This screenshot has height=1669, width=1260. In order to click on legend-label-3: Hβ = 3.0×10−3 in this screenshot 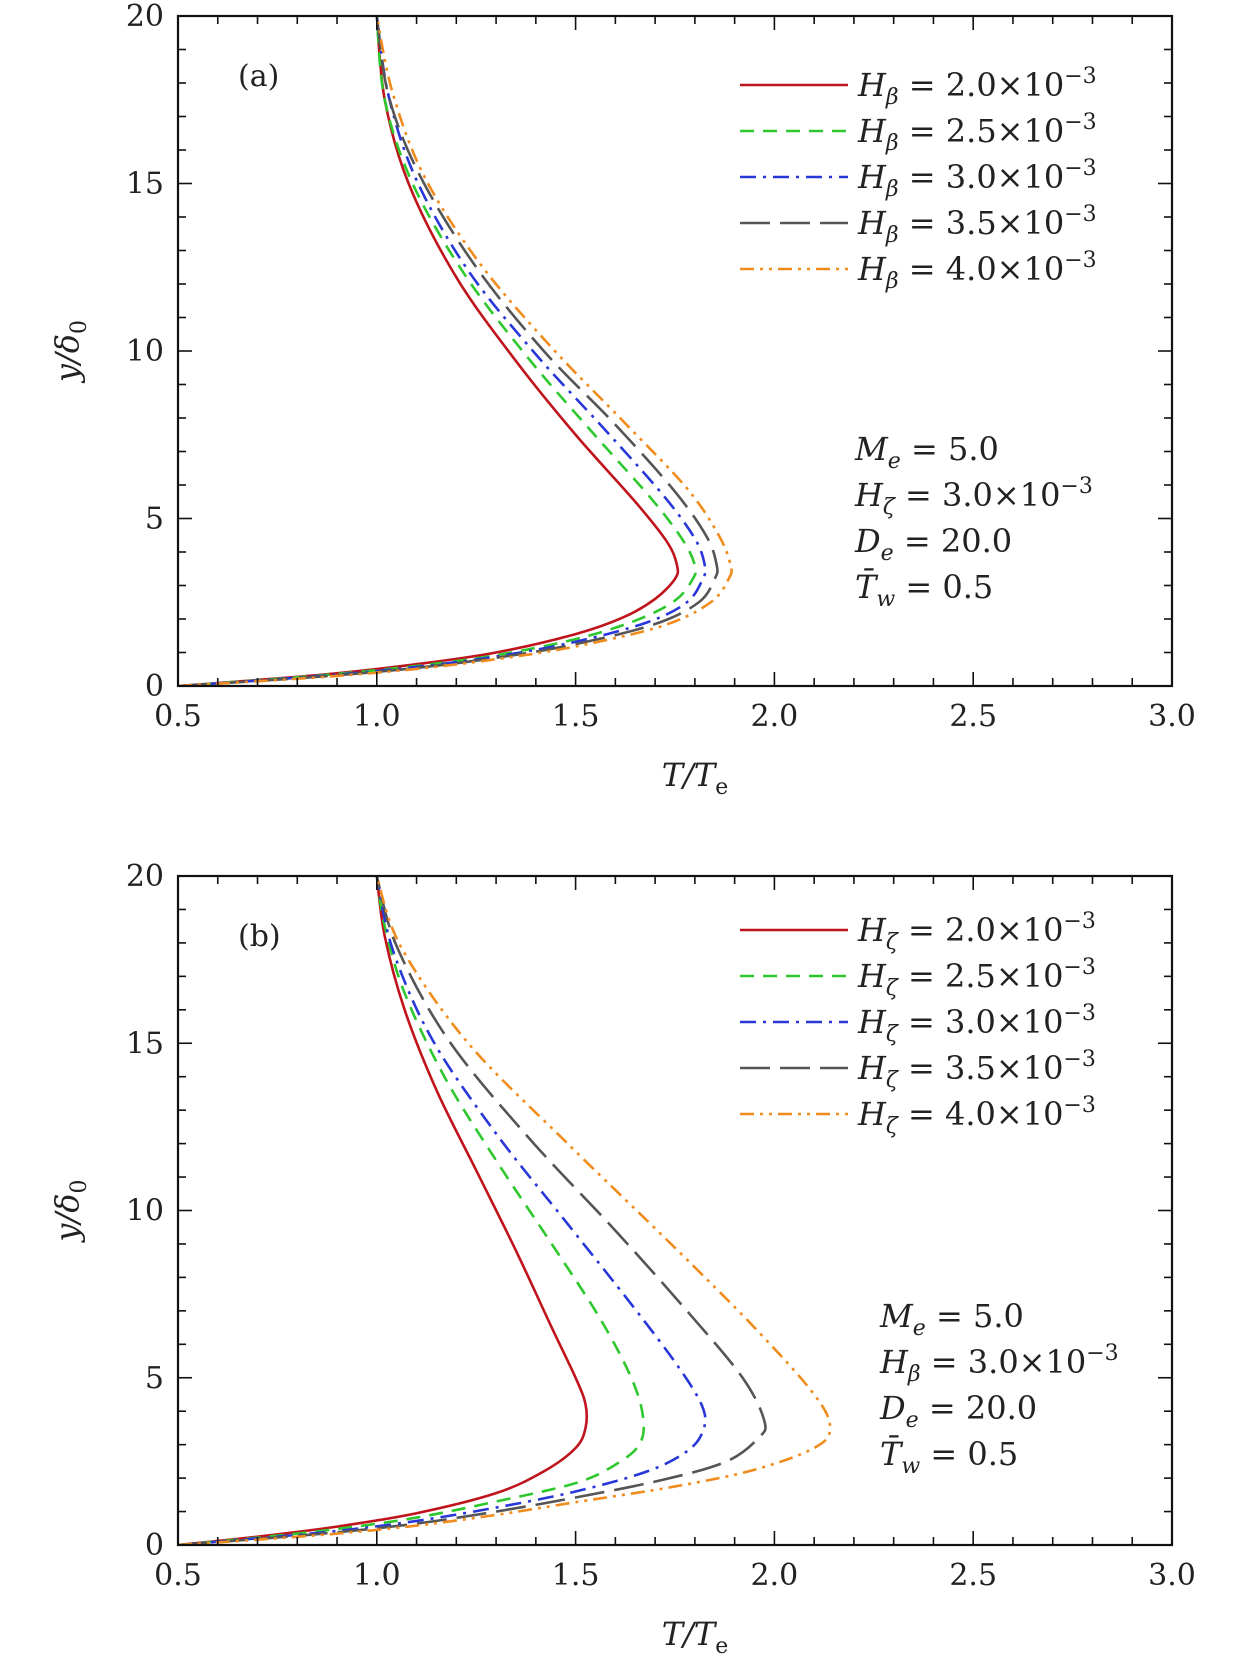, I will do `click(977, 179)`.